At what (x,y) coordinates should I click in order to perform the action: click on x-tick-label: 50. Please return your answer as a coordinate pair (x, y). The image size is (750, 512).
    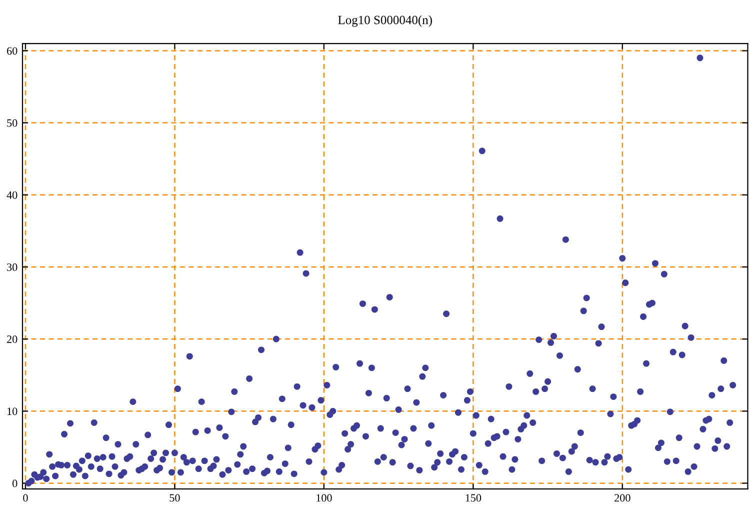
    Looking at the image, I should click on (175, 498).